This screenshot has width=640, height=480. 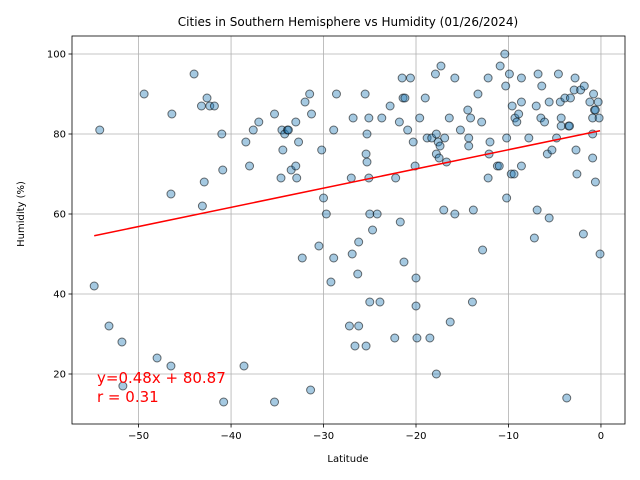 What do you see at coordinates (415, 436) in the screenshot?
I see `x-tick-label: −20` at bounding box center [415, 436].